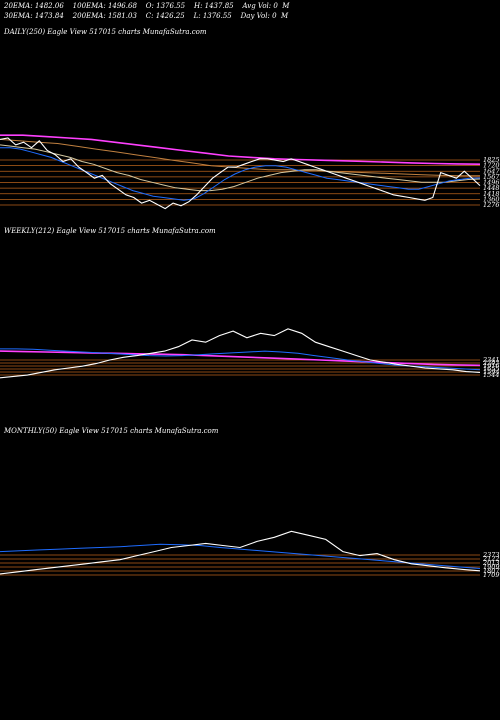 The height and width of the screenshot is (720, 500). Describe the element at coordinates (491, 166) in the screenshot. I see `daily-ytick-label: 1720` at that location.